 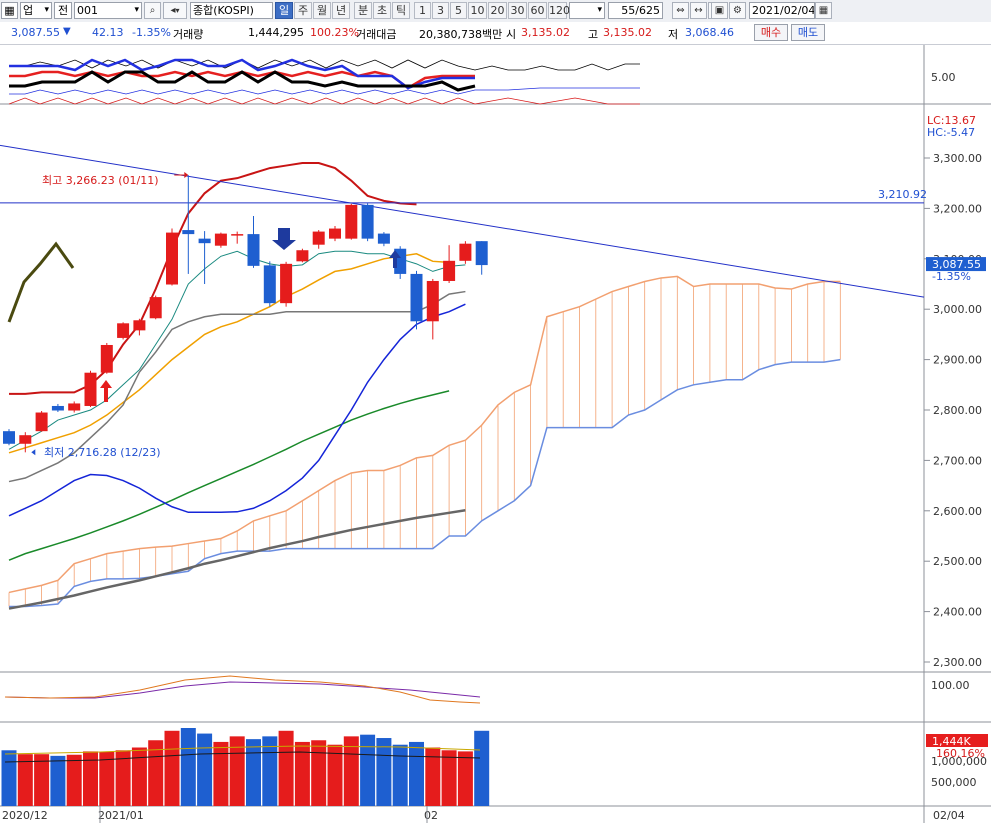 I want to click on amount-value: 20,380,738백만, so click(x=461, y=34).